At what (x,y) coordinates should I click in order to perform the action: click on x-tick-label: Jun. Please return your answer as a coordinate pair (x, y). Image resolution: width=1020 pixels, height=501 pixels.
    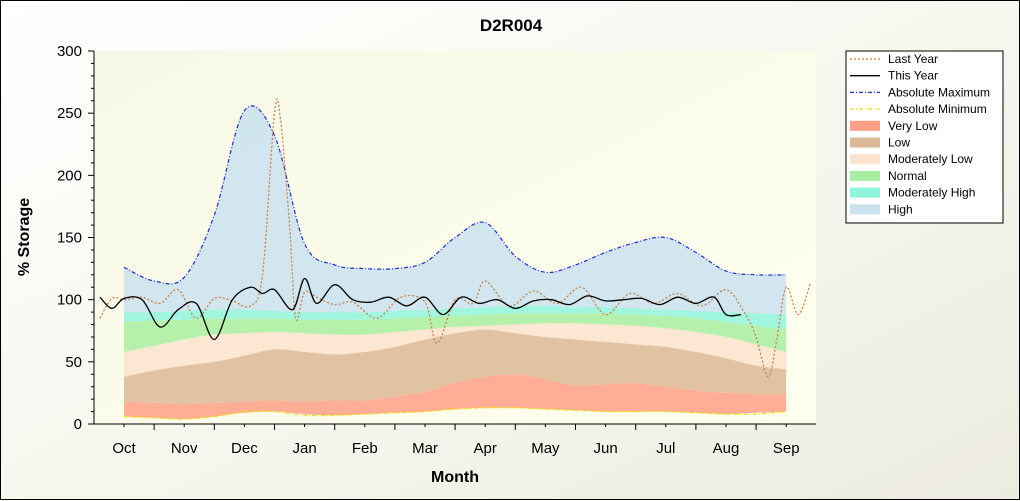
    Looking at the image, I should click on (606, 448).